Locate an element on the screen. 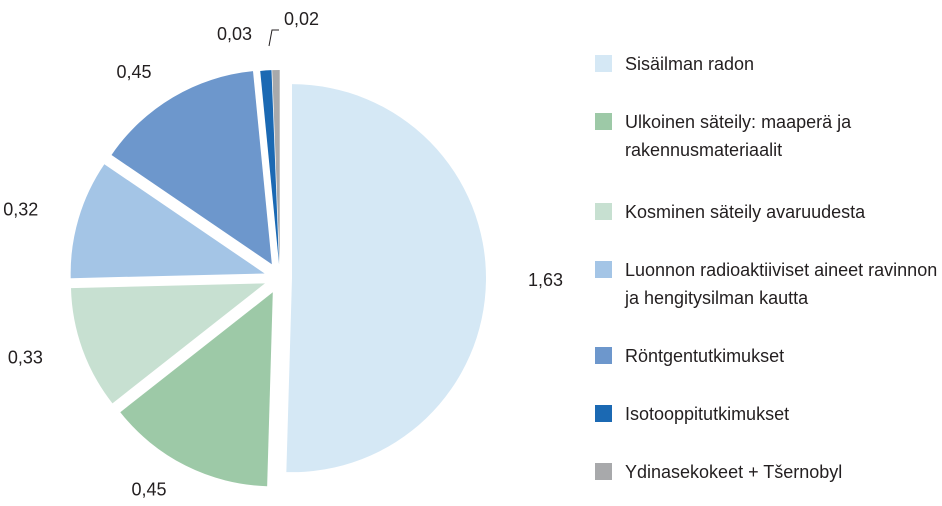 The image size is (942, 506). legend-label: Röntgentutkimukset is located at coordinates (705, 356).